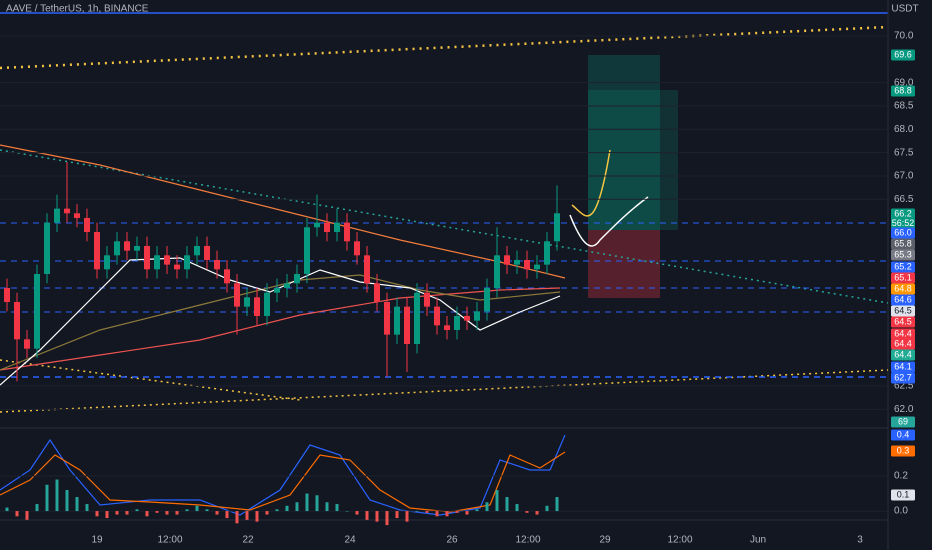 This screenshot has height=550, width=932. I want to click on badge-label: 64.6, so click(903, 299).